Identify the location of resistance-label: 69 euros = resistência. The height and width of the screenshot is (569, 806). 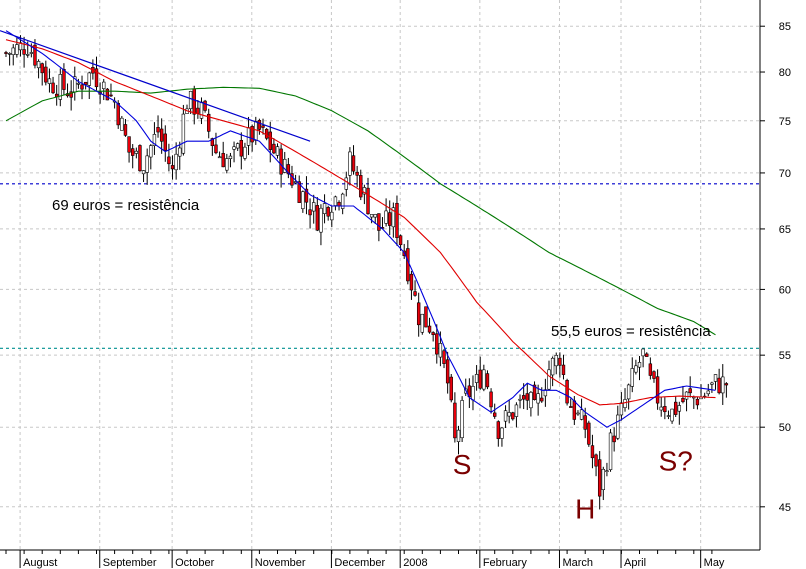
(126, 205).